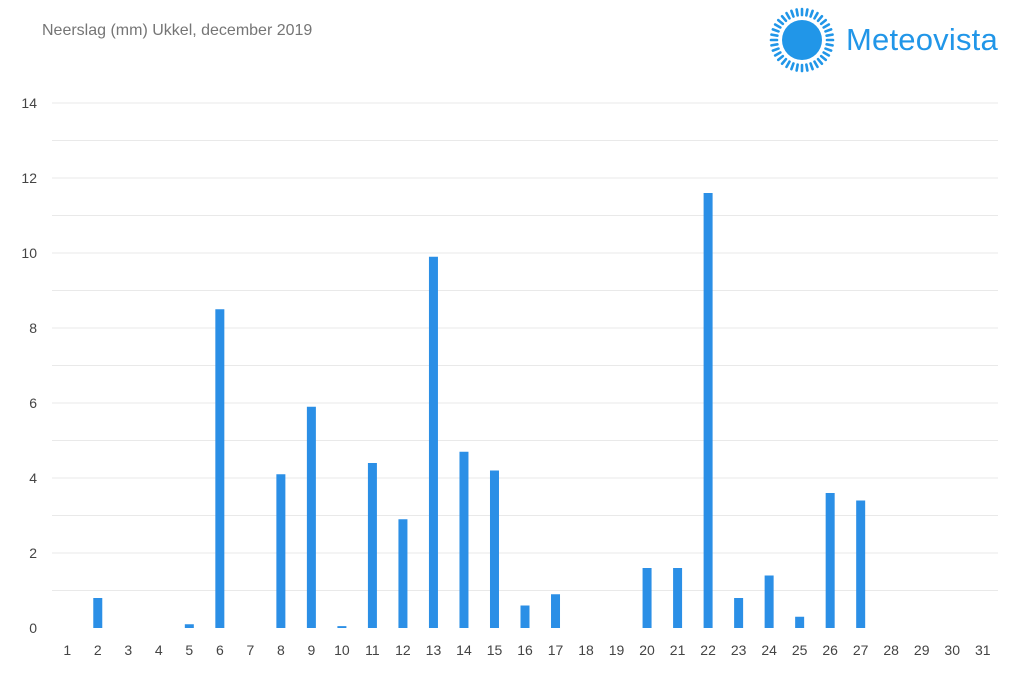 This screenshot has height=686, width=1026. I want to click on x-tick-label: 22, so click(708, 650).